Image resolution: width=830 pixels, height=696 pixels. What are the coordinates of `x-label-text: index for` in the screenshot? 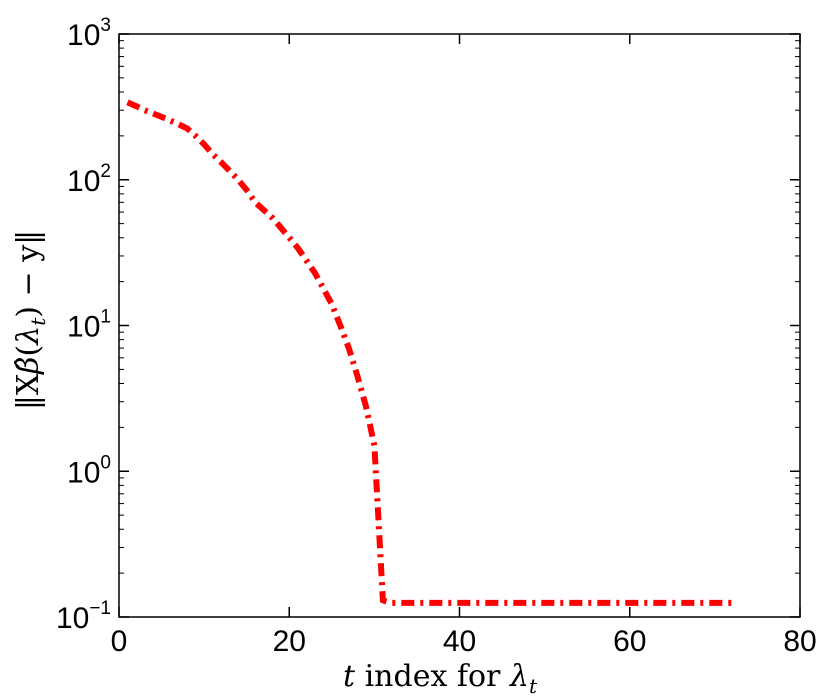 It's located at (432, 676).